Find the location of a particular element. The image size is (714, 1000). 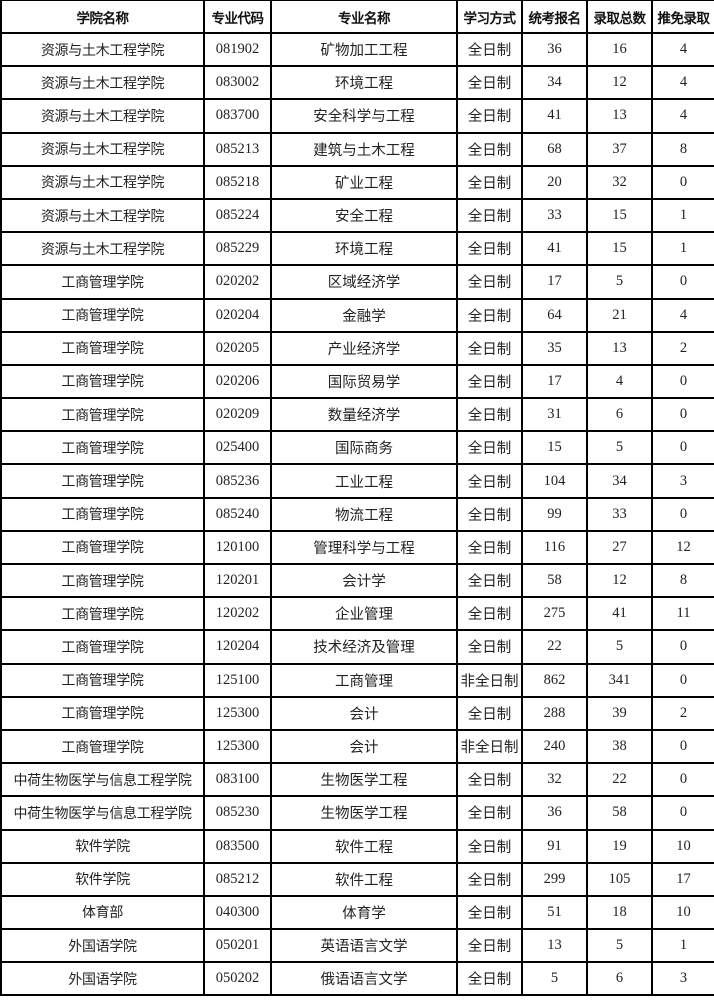

cell-total-admitted: 58 is located at coordinates (619, 813).